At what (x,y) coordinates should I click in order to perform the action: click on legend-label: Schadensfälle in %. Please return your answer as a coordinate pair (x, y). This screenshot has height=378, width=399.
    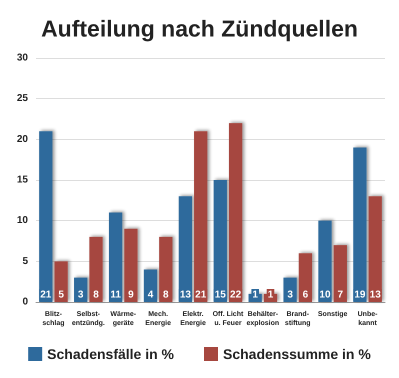
    Looking at the image, I should click on (111, 354).